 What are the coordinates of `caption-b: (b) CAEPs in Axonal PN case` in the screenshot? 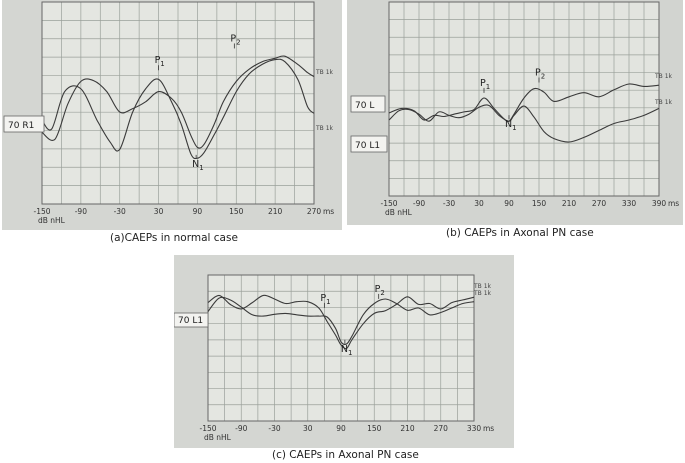 It's located at (520, 233).